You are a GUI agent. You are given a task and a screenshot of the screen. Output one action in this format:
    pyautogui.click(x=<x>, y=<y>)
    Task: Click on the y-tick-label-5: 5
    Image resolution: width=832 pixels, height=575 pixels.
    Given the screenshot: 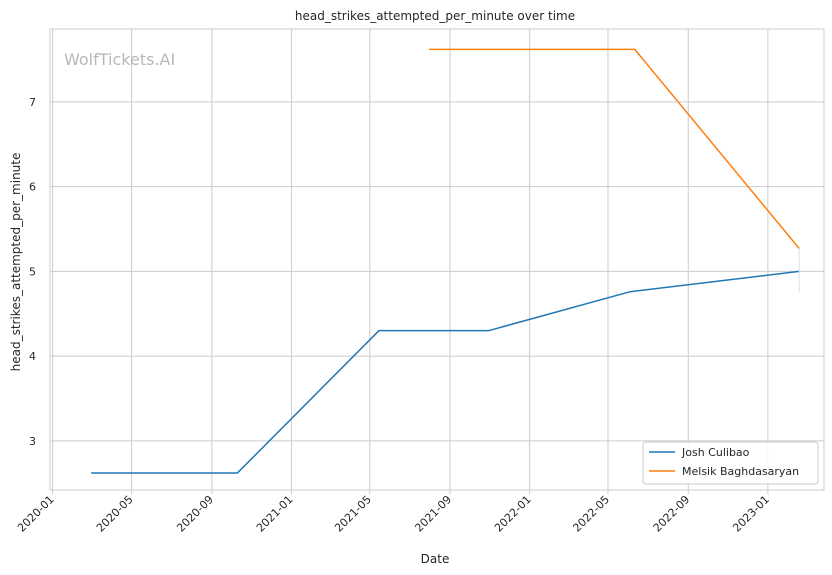 What is the action you would take?
    pyautogui.click(x=32, y=271)
    